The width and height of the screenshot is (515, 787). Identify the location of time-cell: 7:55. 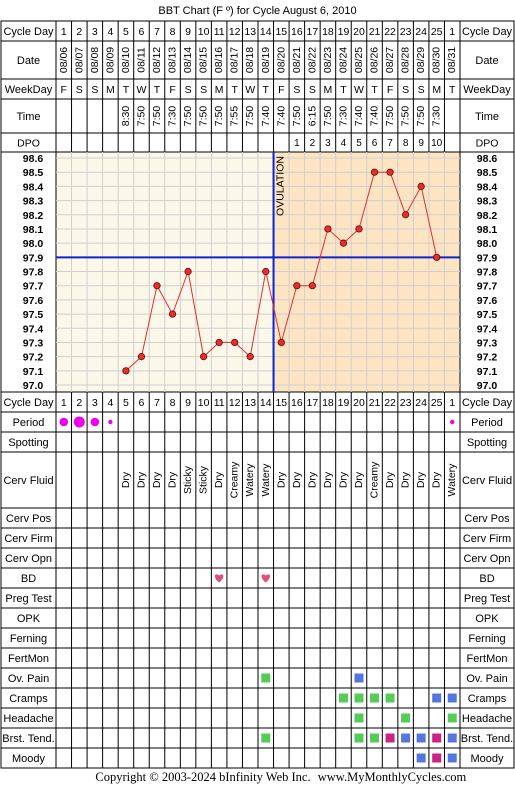
(235, 116).